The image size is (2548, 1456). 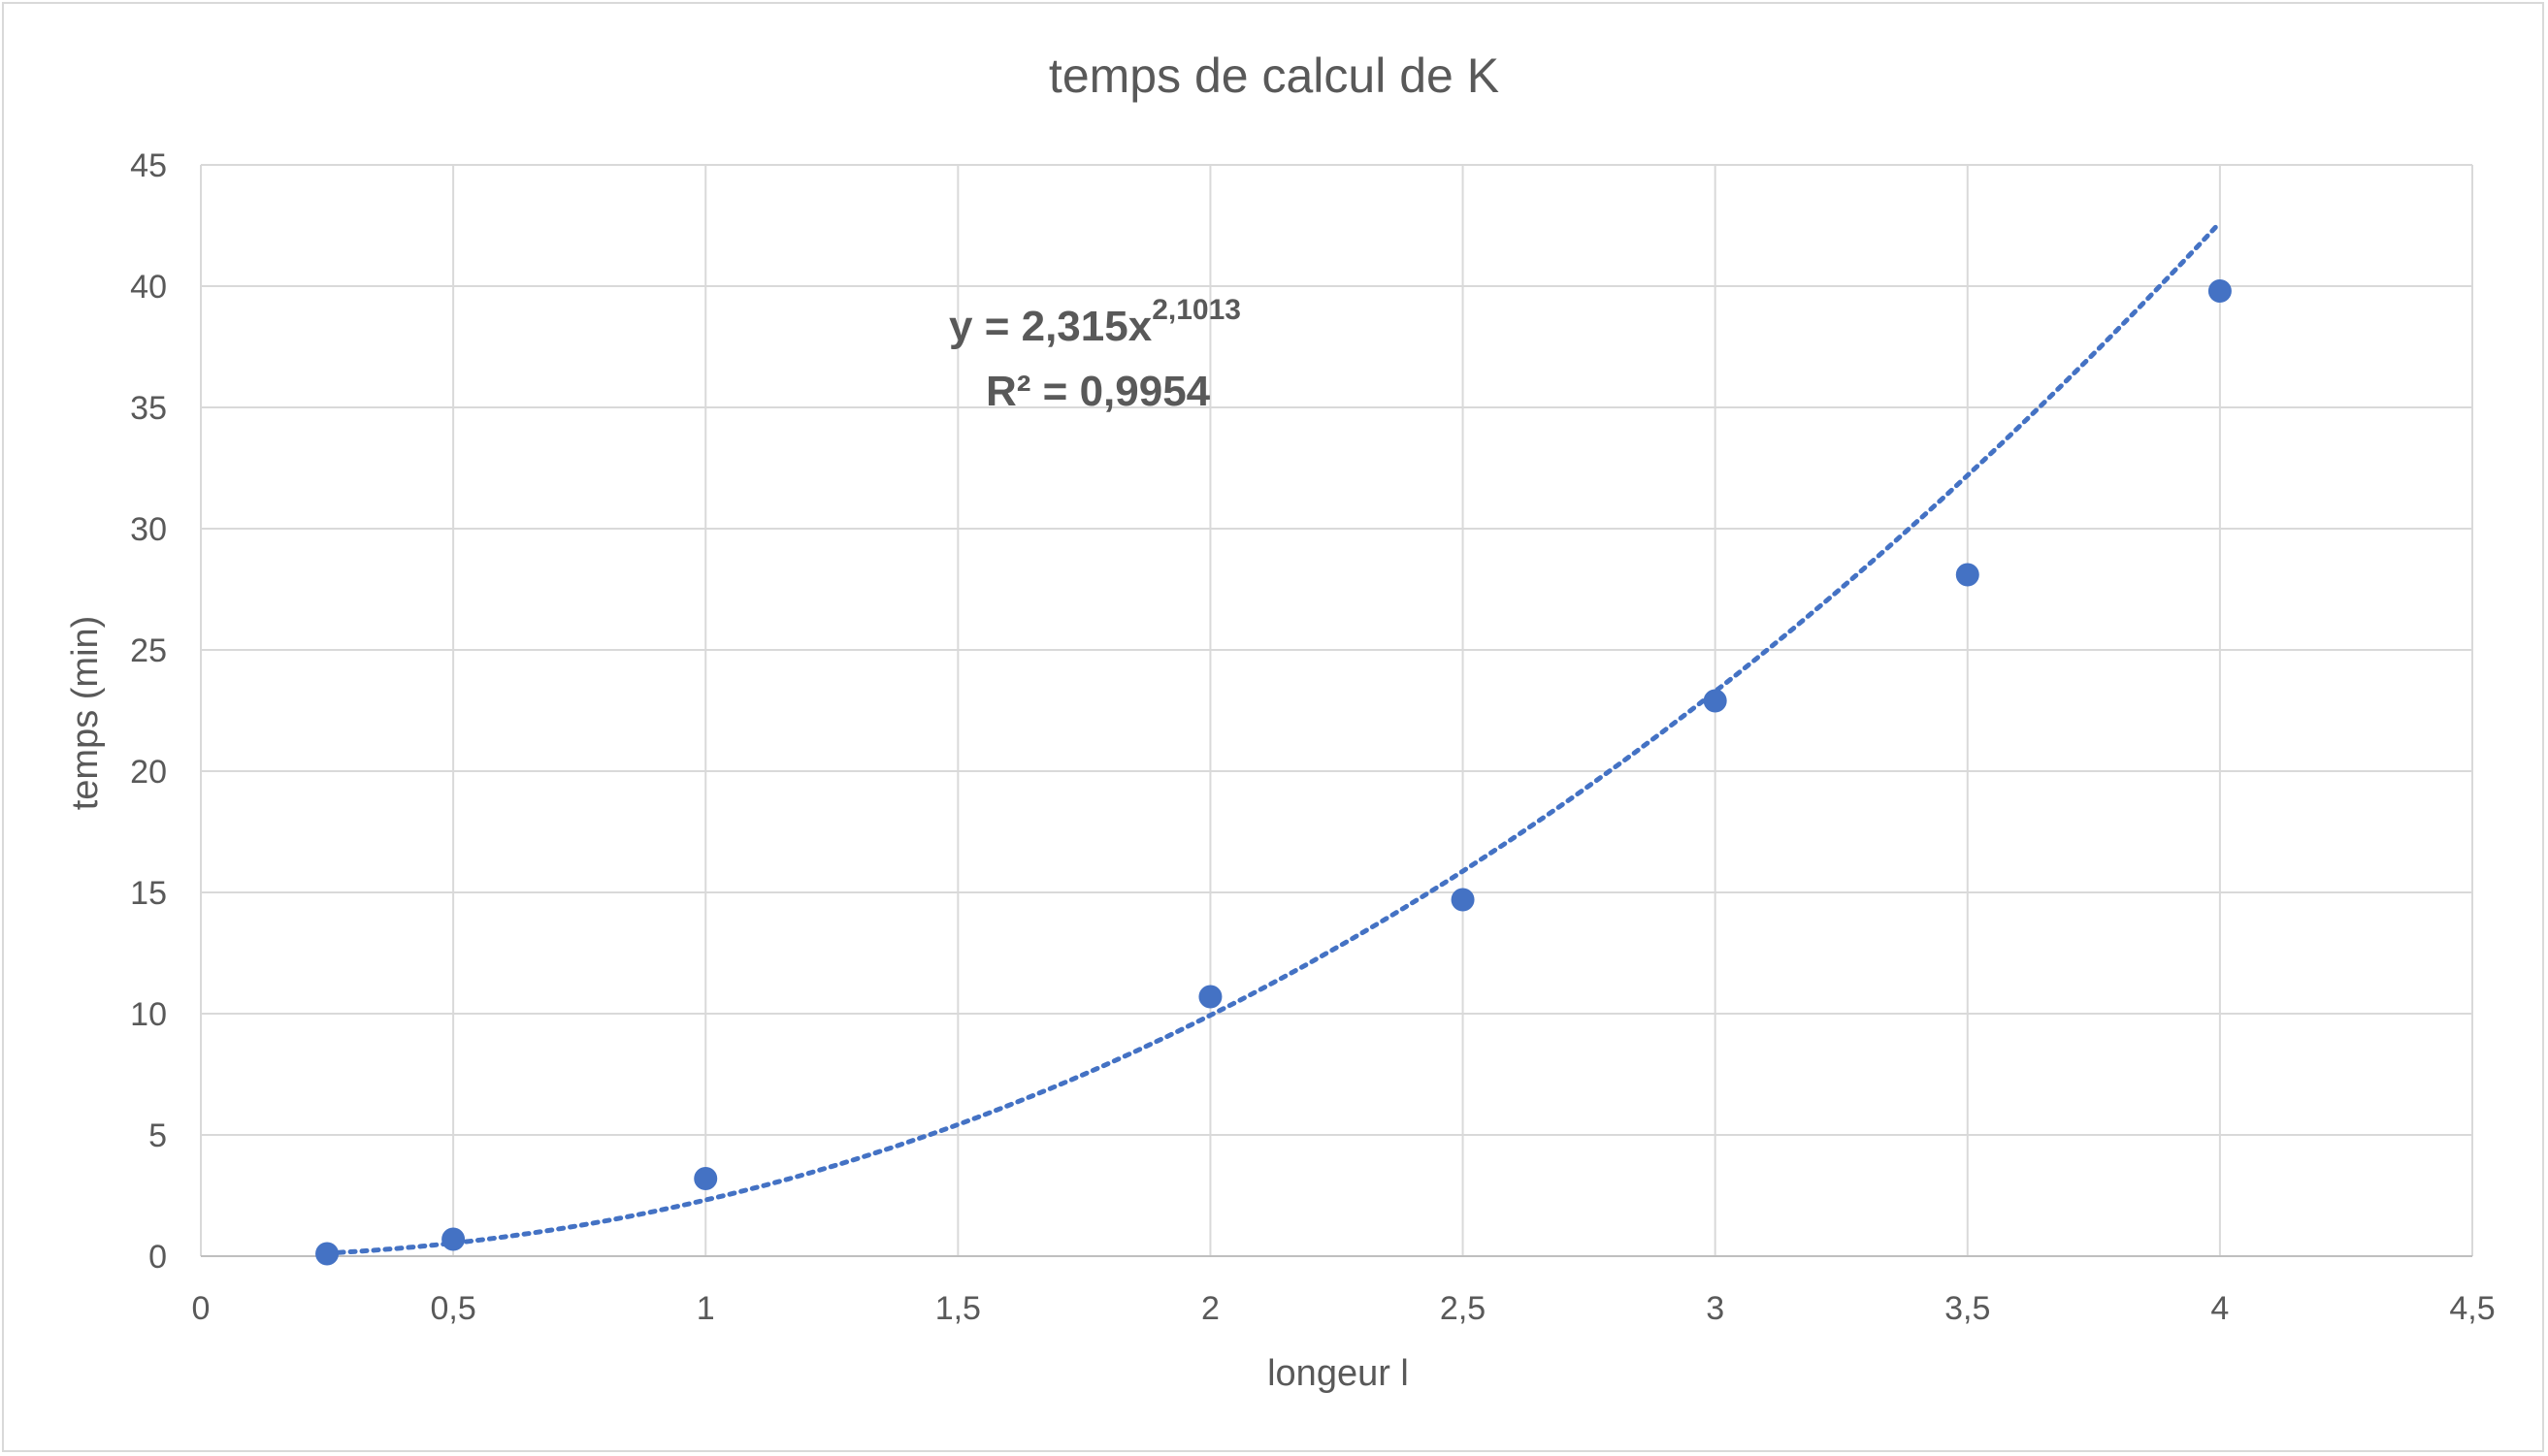 What do you see at coordinates (1338, 1373) in the screenshot?
I see `x-axis-title: longeur l` at bounding box center [1338, 1373].